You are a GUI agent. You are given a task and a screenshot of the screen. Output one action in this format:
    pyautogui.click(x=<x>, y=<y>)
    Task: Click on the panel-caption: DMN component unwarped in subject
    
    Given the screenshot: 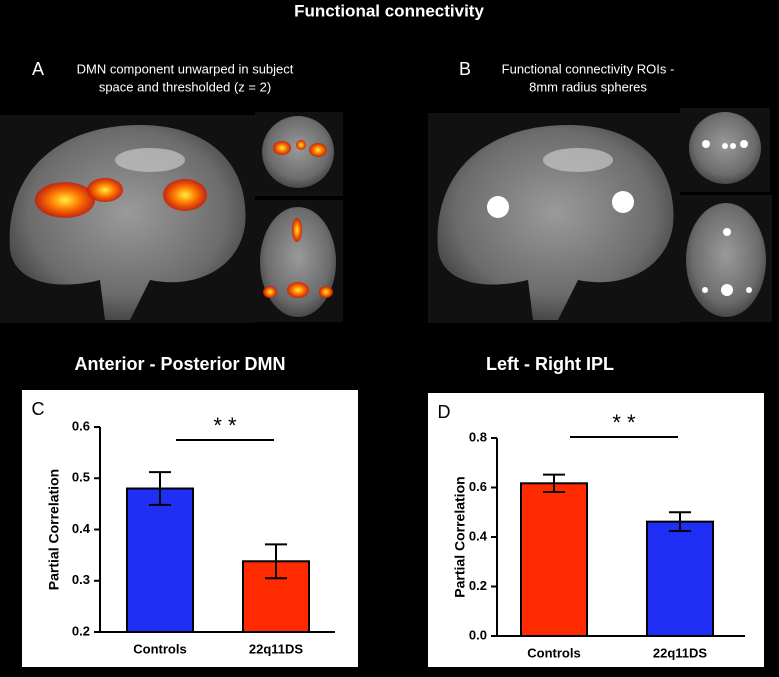 What is the action you would take?
    pyautogui.click(x=185, y=68)
    